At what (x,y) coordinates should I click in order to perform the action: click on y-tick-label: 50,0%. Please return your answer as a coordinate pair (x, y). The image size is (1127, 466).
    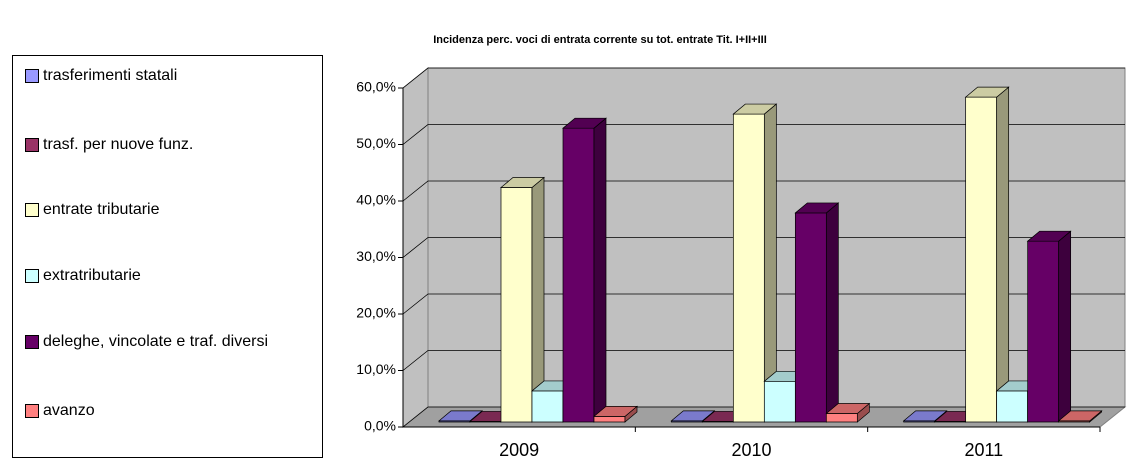
    Looking at the image, I should click on (376, 143).